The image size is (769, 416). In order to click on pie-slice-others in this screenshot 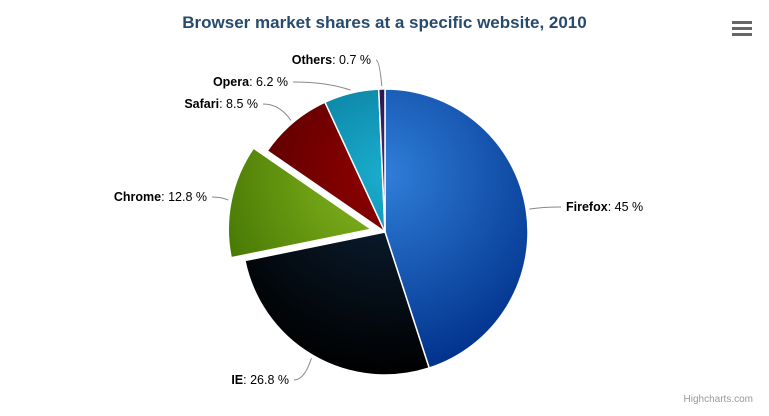, I will do `click(381, 160)`.